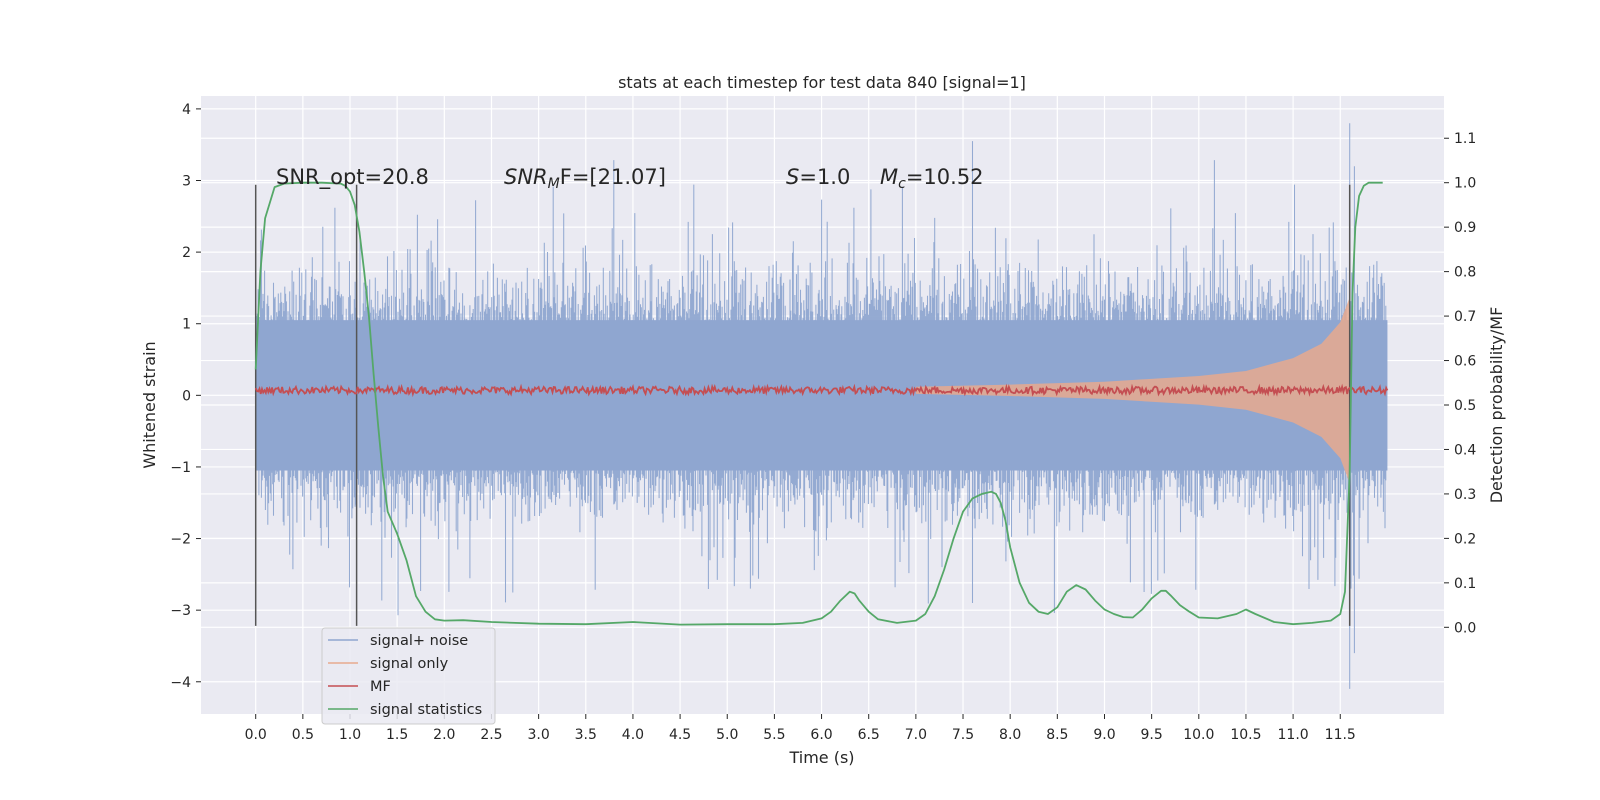 This screenshot has height=800, width=1600. Describe the element at coordinates (491, 735) in the screenshot. I see `x-tick-label: 2.5` at that location.